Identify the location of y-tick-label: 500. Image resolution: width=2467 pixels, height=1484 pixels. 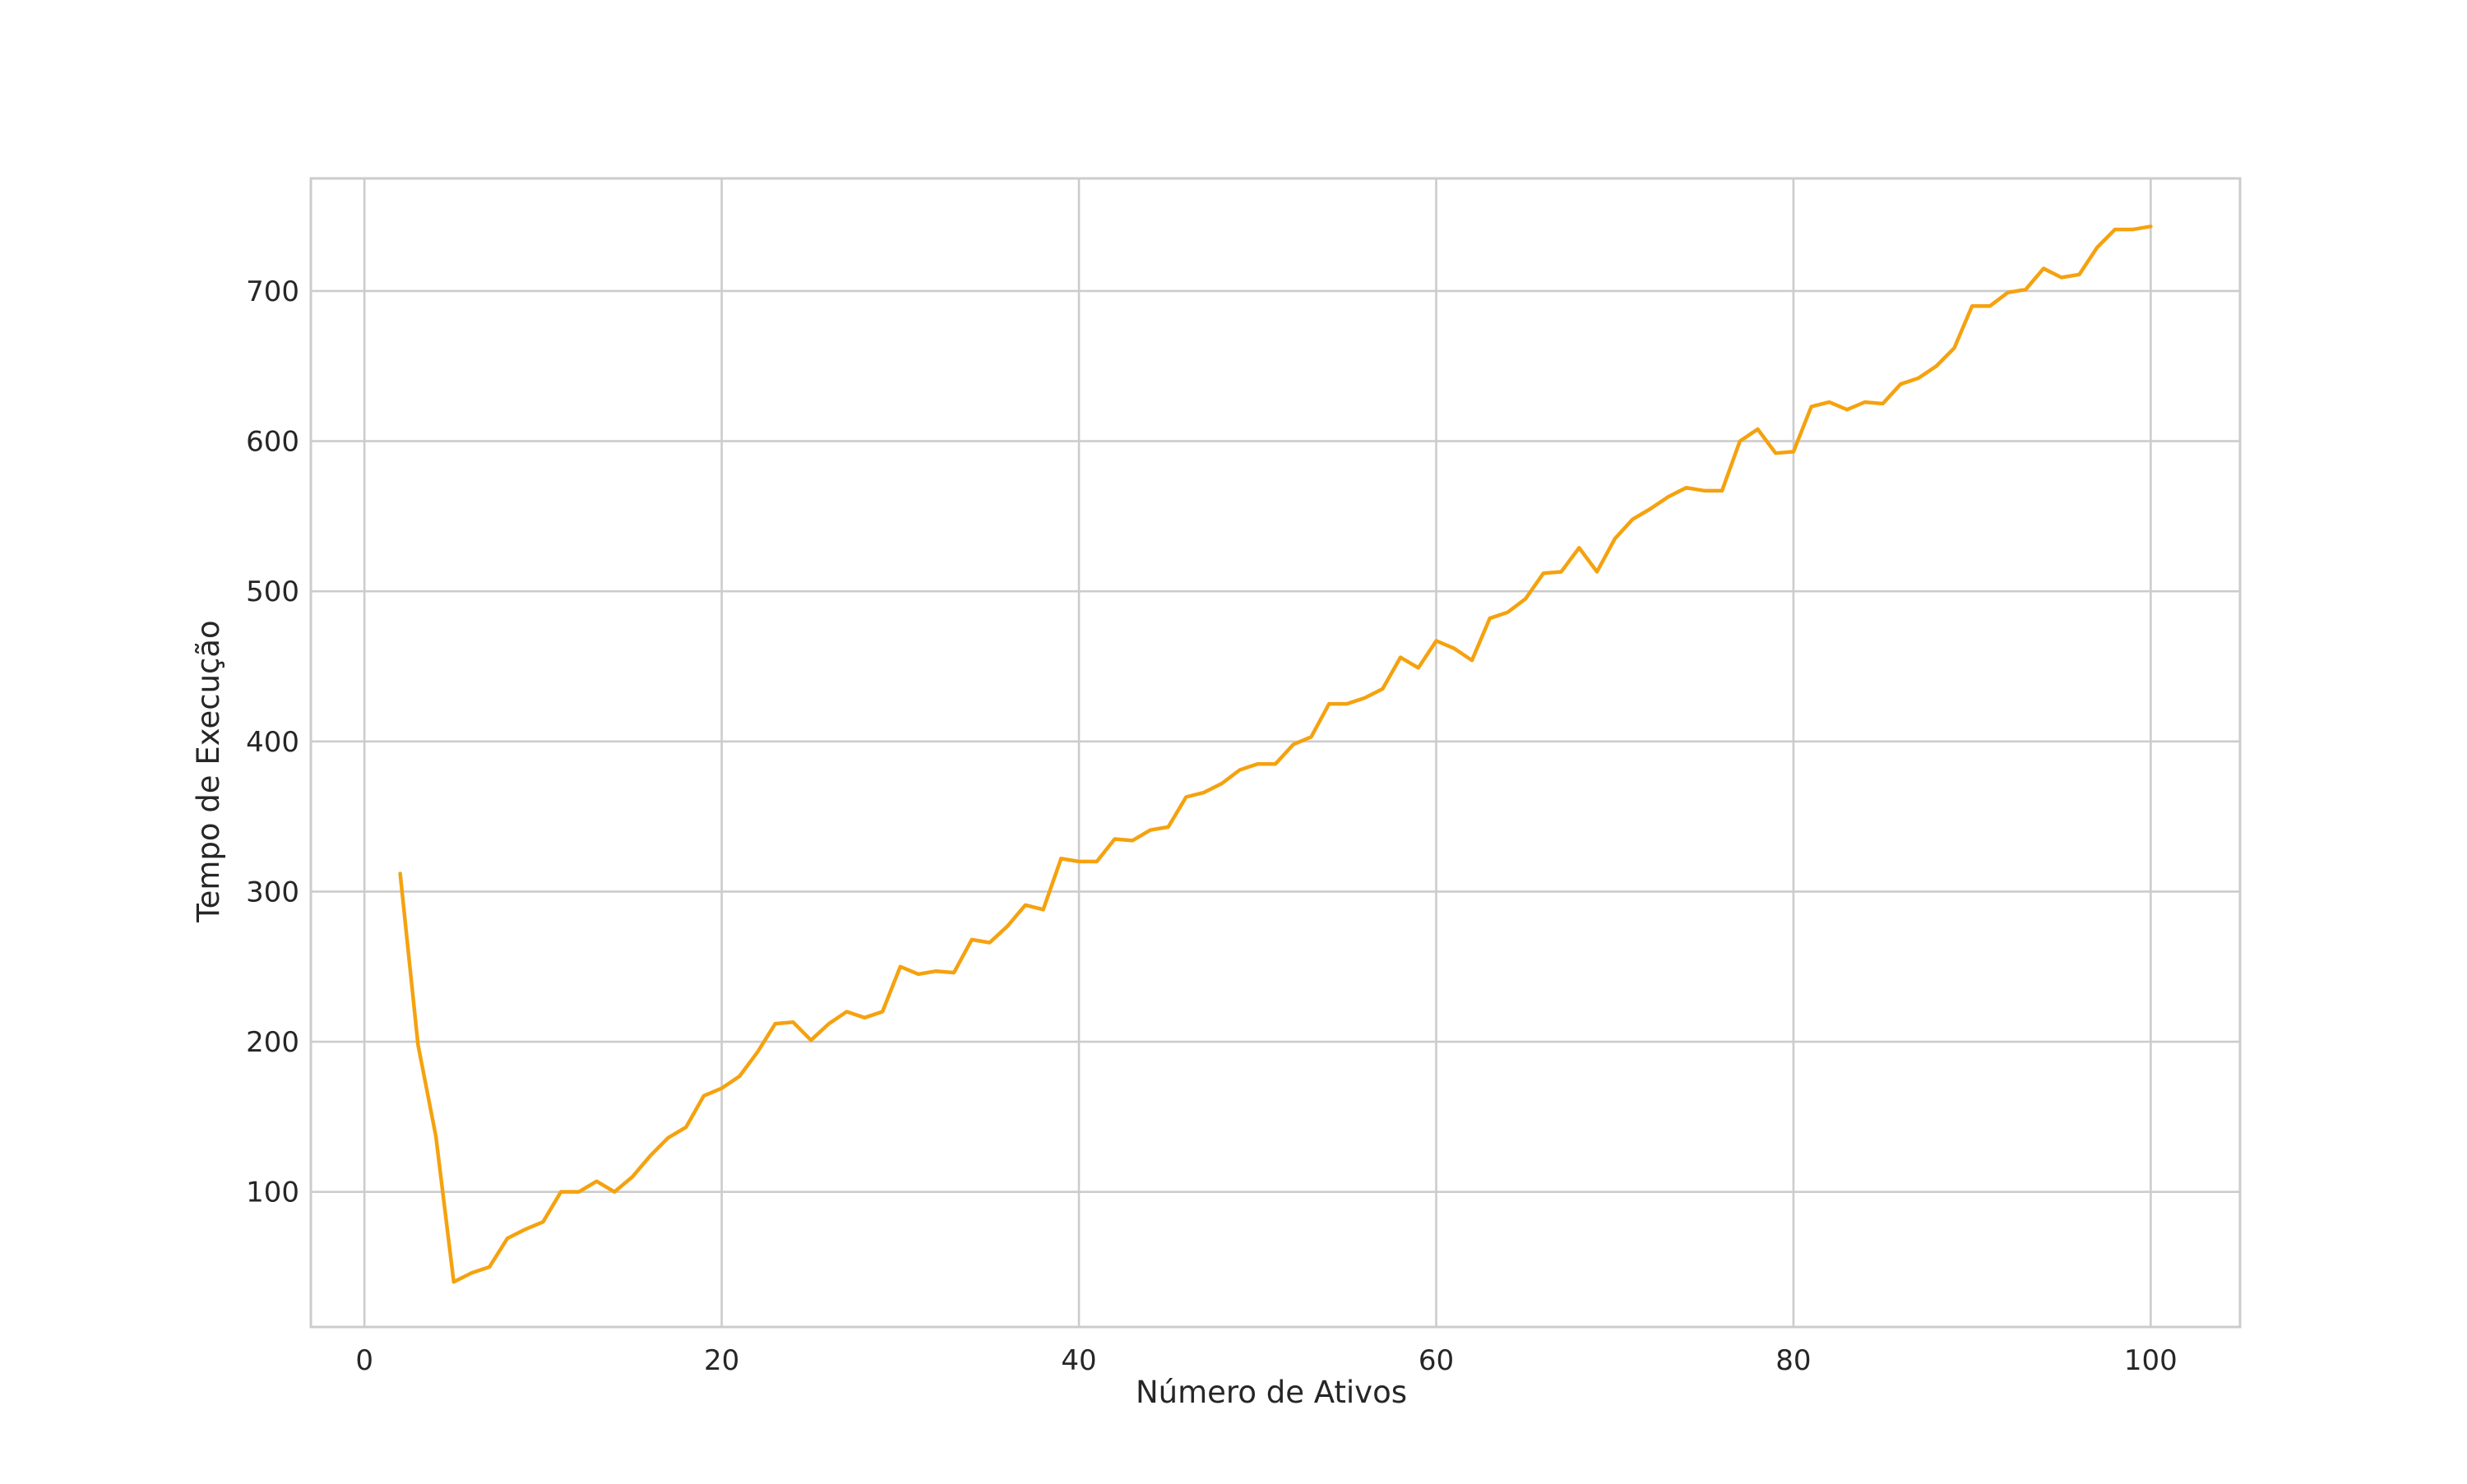
(273, 592).